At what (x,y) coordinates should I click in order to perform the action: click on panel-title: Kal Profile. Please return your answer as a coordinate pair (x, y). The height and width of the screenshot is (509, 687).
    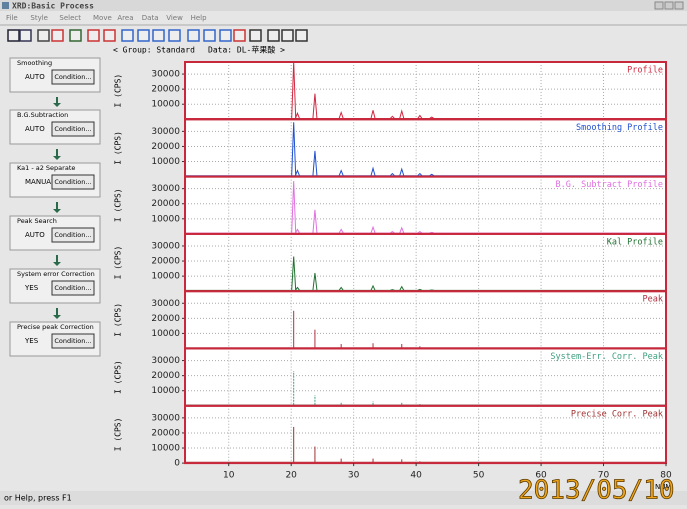
    Looking at the image, I should click on (635, 242).